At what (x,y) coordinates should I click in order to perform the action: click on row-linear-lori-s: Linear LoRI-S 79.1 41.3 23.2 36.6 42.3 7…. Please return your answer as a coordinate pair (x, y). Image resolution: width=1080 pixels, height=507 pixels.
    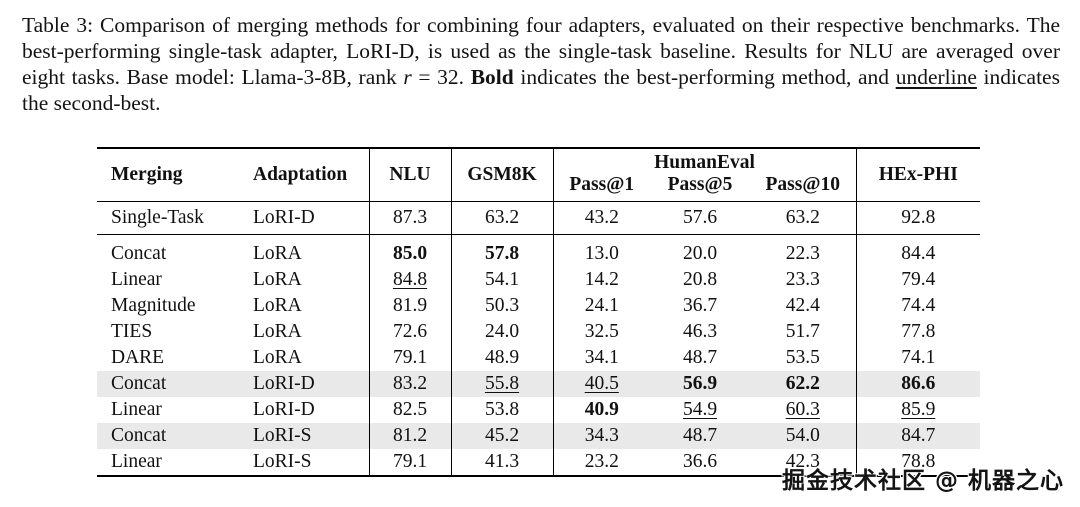
    Looking at the image, I should click on (538, 462).